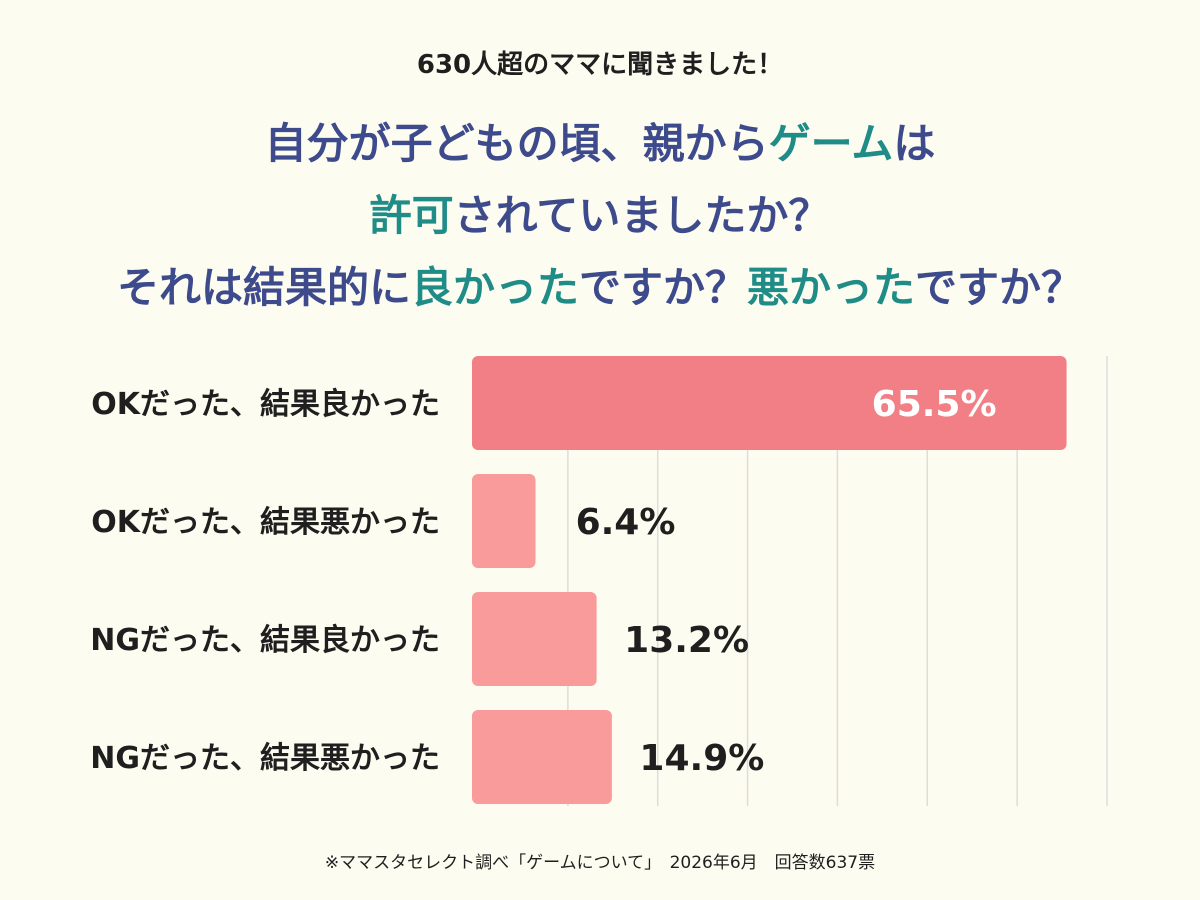 The width and height of the screenshot is (1200, 900). I want to click on title-line: 許可されていましたか？, so click(600, 216).